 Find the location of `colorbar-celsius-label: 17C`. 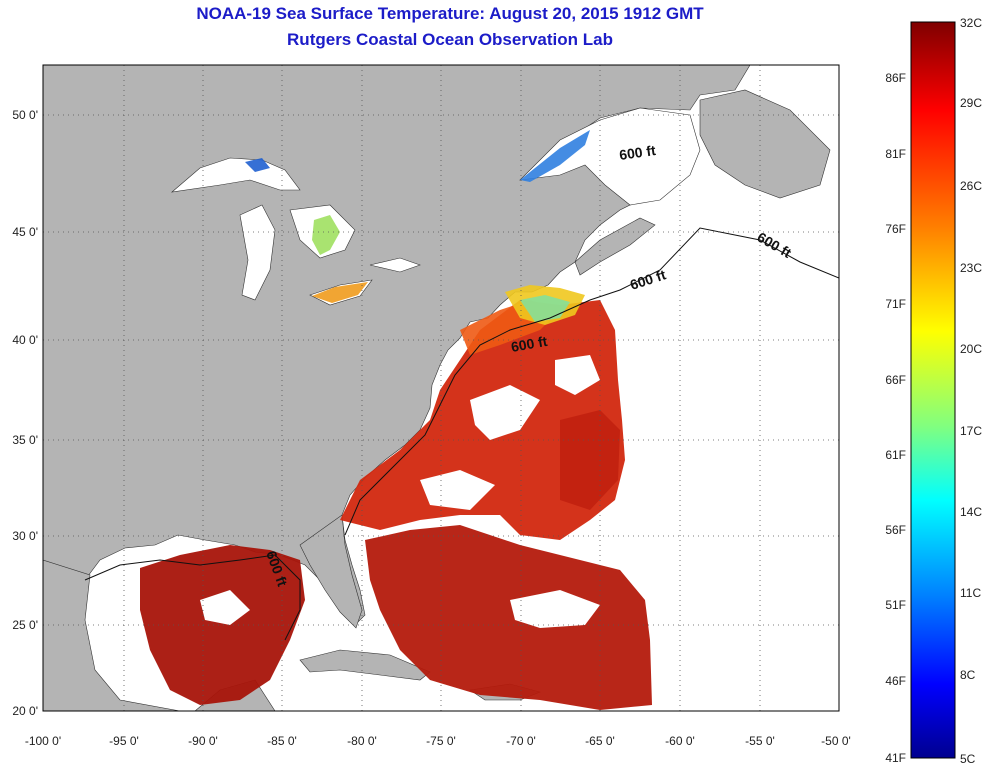

colorbar-celsius-label: 17C is located at coordinates (971, 431).